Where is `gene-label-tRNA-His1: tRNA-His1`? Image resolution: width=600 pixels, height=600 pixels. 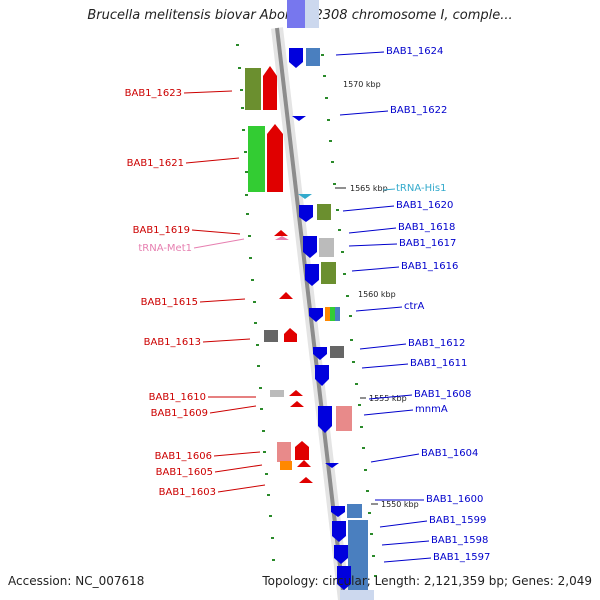 gene-label-tRNA-His1: tRNA-His1 is located at coordinates (421, 188).